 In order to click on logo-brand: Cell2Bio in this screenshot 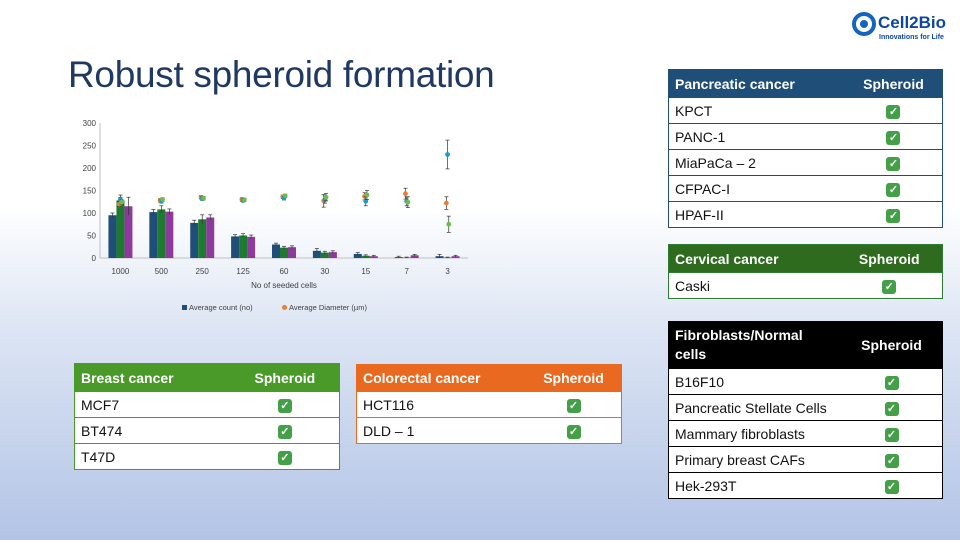, I will do `click(912, 22)`.